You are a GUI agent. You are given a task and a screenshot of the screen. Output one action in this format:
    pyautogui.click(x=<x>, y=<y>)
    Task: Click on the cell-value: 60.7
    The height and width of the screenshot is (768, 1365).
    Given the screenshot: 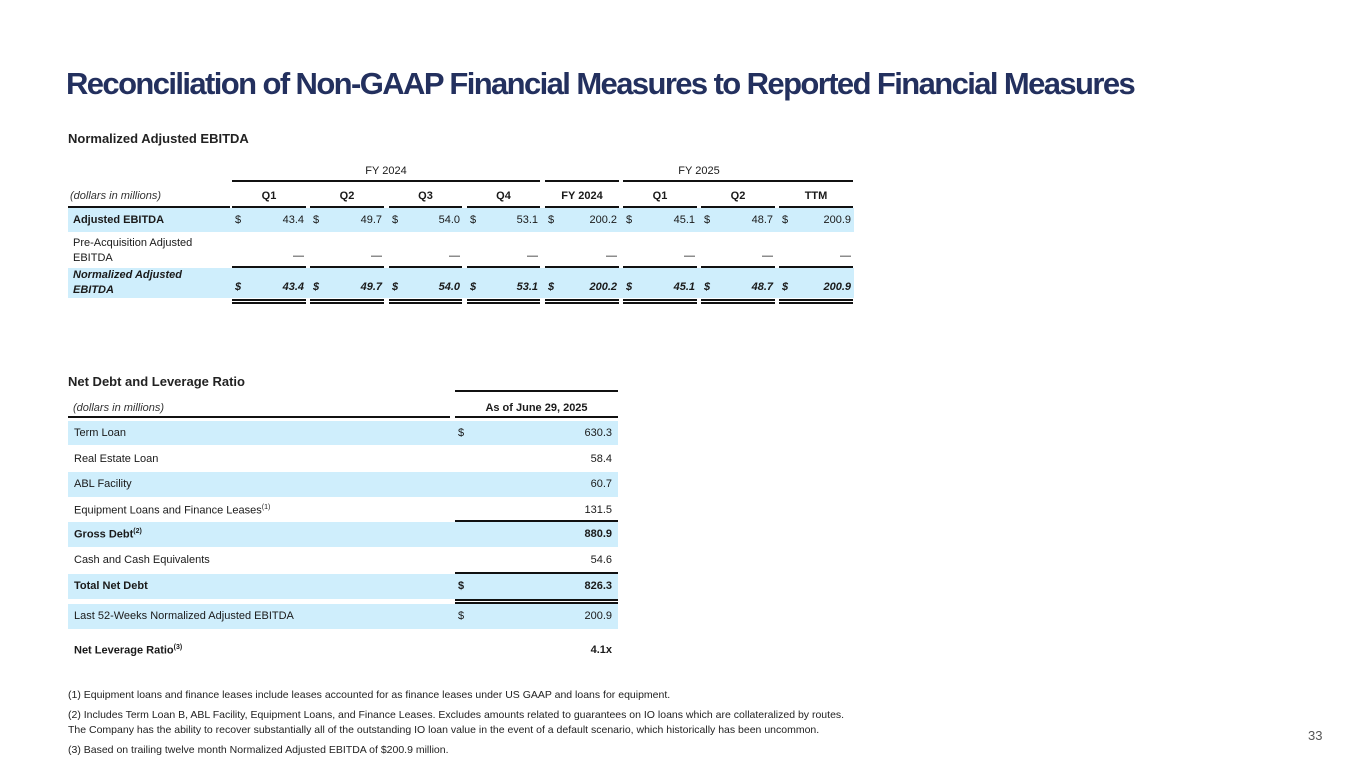 What is the action you would take?
    pyautogui.click(x=601, y=484)
    